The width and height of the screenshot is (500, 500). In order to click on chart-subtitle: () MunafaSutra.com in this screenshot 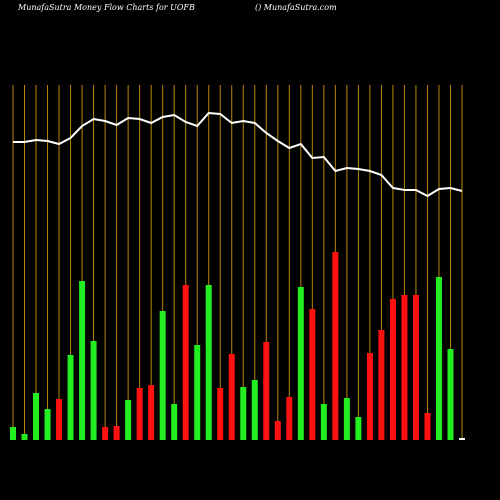, I will do `click(296, 7)`.